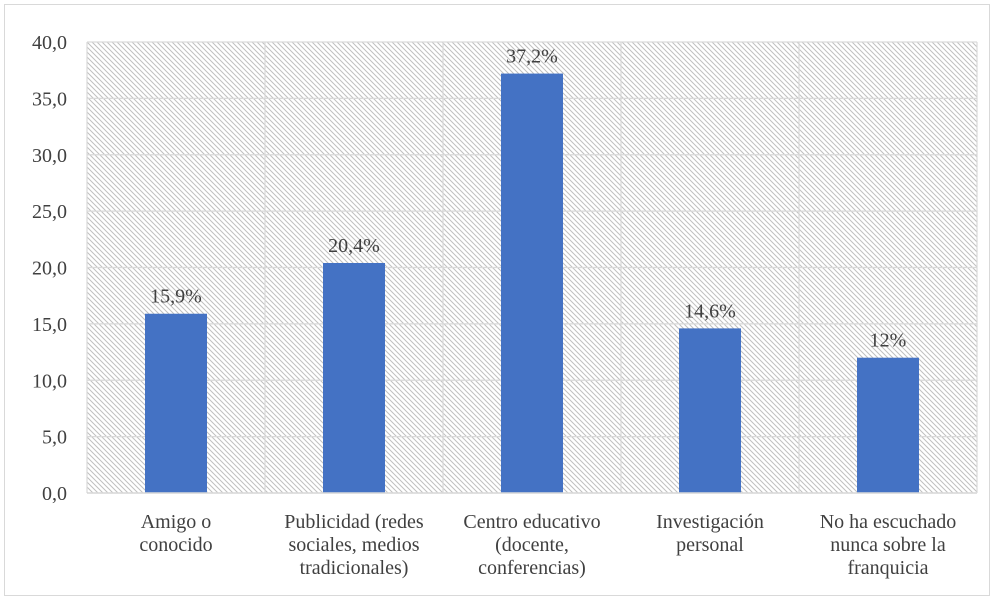 This screenshot has width=998, height=600. Describe the element at coordinates (710, 533) in the screenshot. I see `x-category-label: Investigación personal` at that location.